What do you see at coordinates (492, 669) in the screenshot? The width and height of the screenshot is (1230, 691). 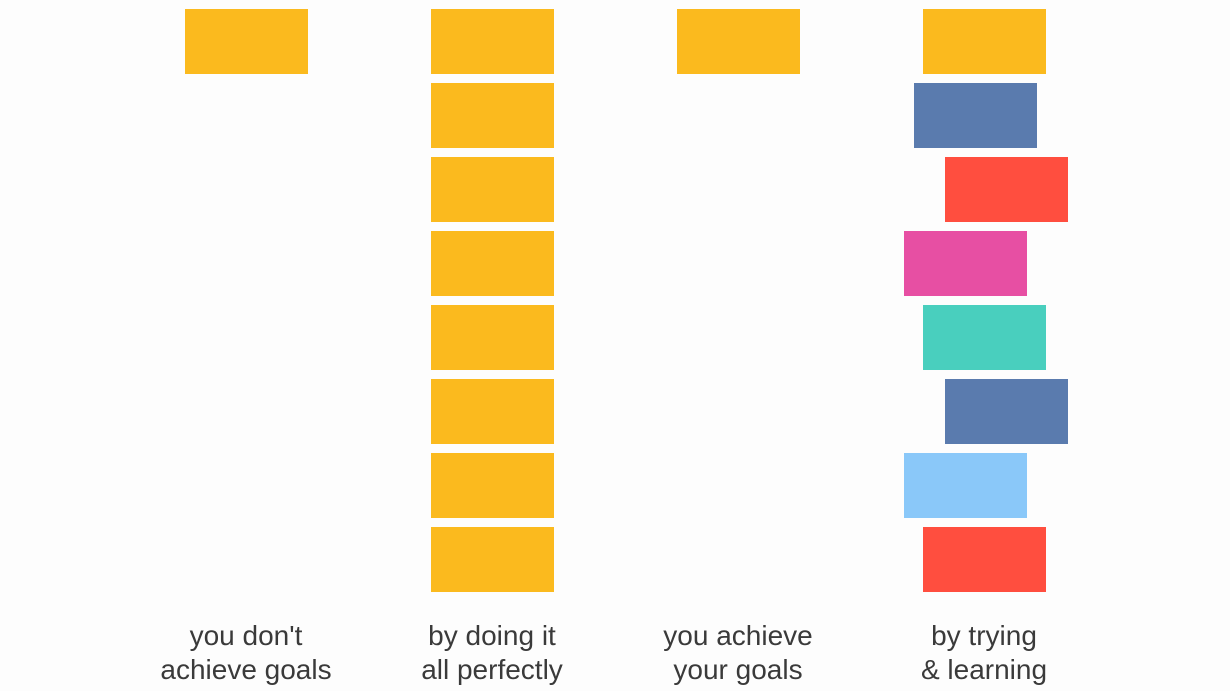 I see `caption-line-2: all perfectly` at bounding box center [492, 669].